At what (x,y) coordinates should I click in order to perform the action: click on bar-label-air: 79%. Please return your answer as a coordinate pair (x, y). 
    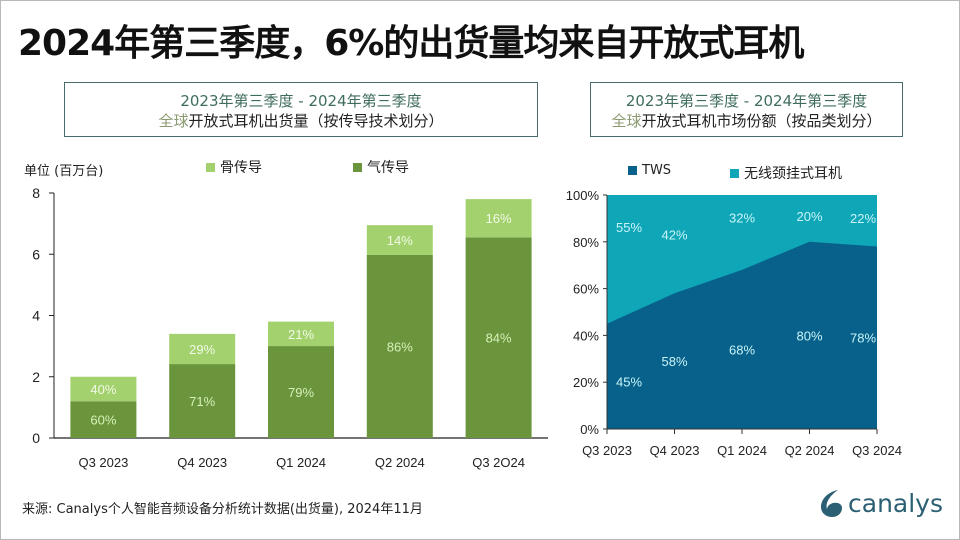
    Looking at the image, I should click on (301, 392).